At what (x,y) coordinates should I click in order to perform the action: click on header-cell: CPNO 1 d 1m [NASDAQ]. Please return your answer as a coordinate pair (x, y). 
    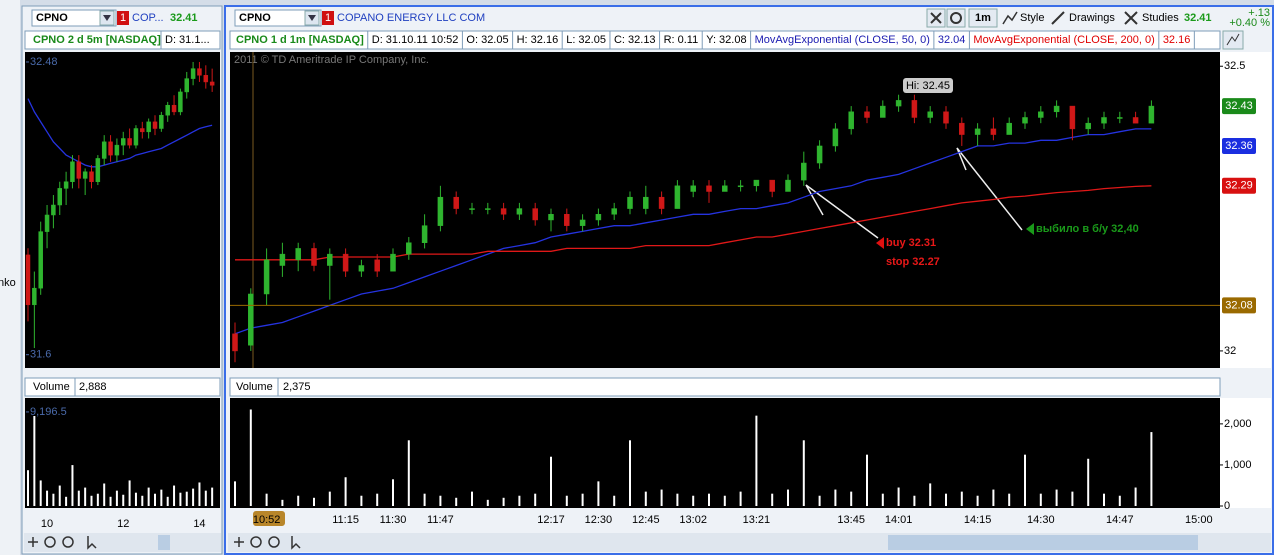
    Looking at the image, I should click on (300, 40).